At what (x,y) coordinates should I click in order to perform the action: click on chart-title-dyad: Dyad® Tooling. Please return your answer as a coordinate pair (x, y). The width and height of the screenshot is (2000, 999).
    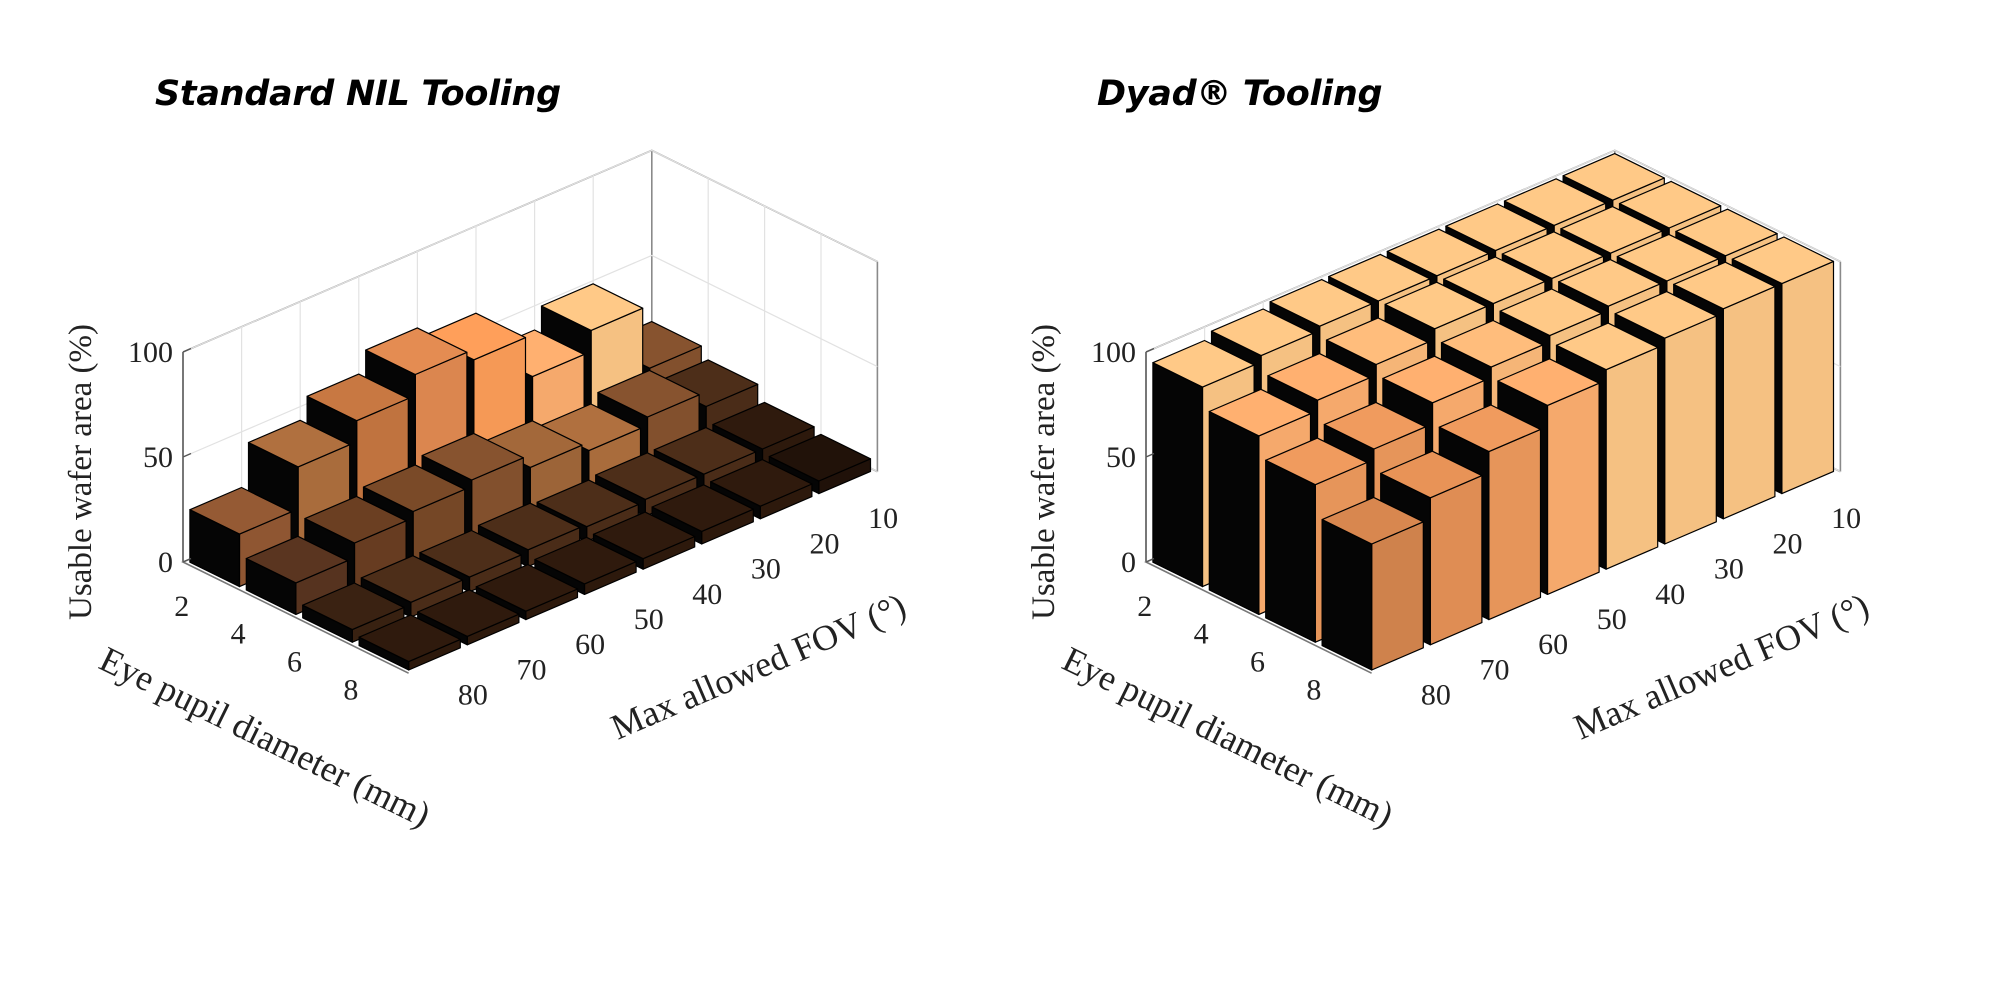
    Looking at the image, I should click on (1240, 94).